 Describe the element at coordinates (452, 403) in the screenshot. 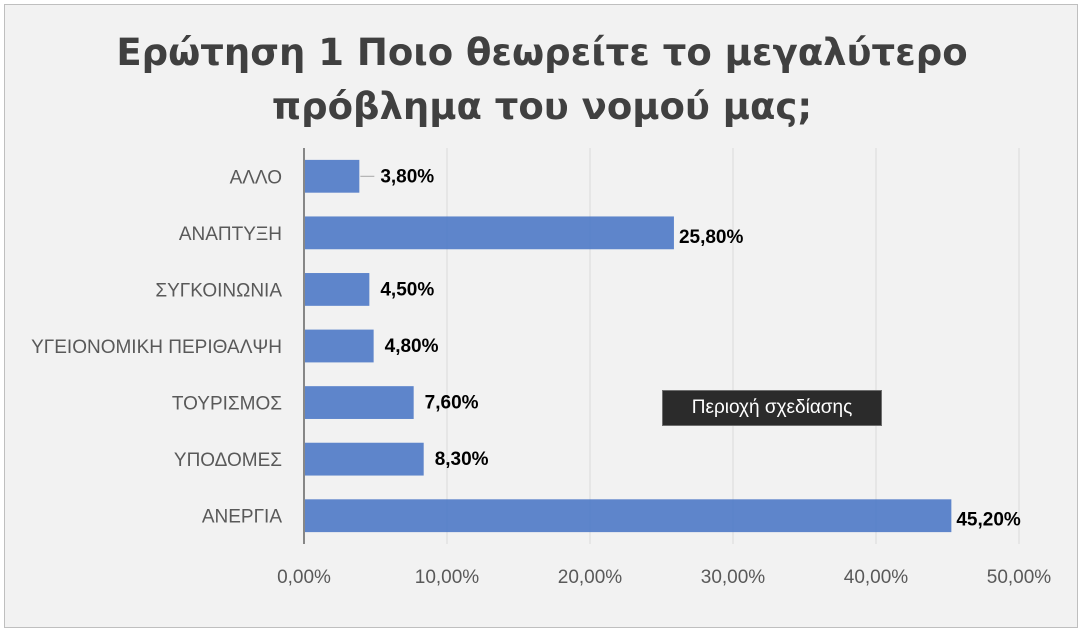

I see `data-label: 7,60%` at that location.